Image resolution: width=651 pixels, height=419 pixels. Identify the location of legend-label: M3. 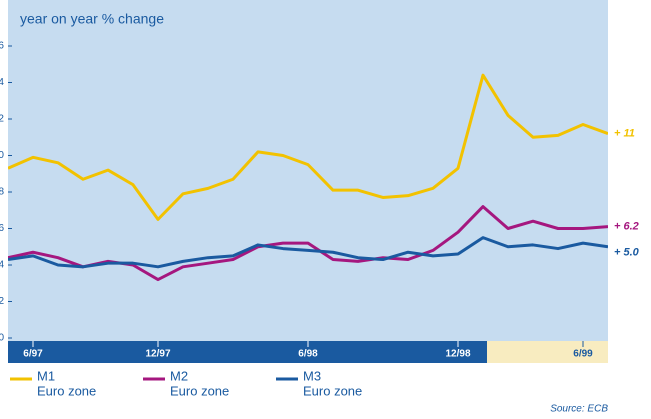
(312, 375).